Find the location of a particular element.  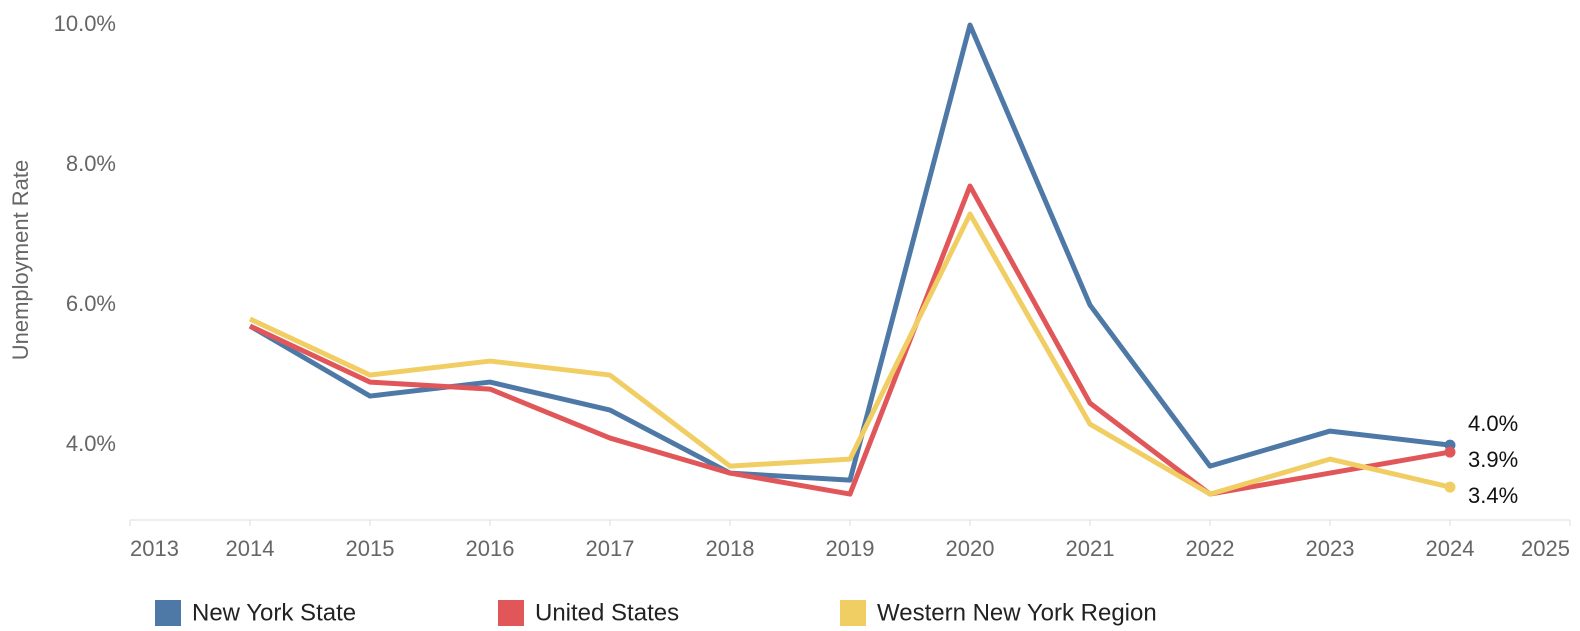

y-tick-label: 8.0% is located at coordinates (91, 163).